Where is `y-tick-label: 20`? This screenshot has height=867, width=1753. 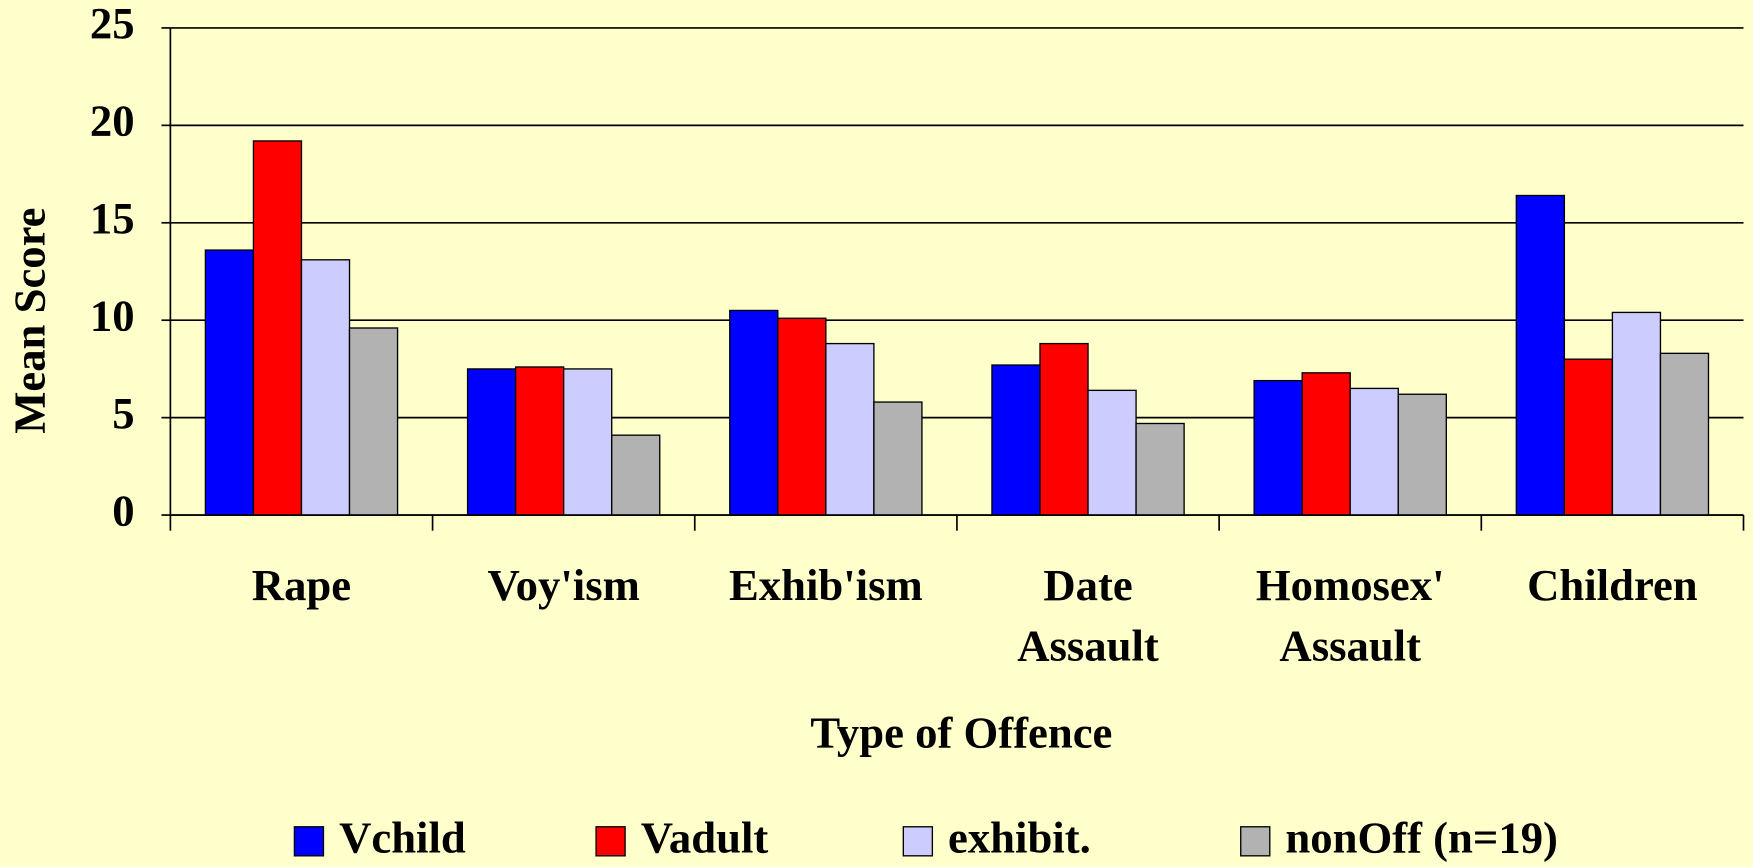
y-tick-label: 20 is located at coordinates (112, 121).